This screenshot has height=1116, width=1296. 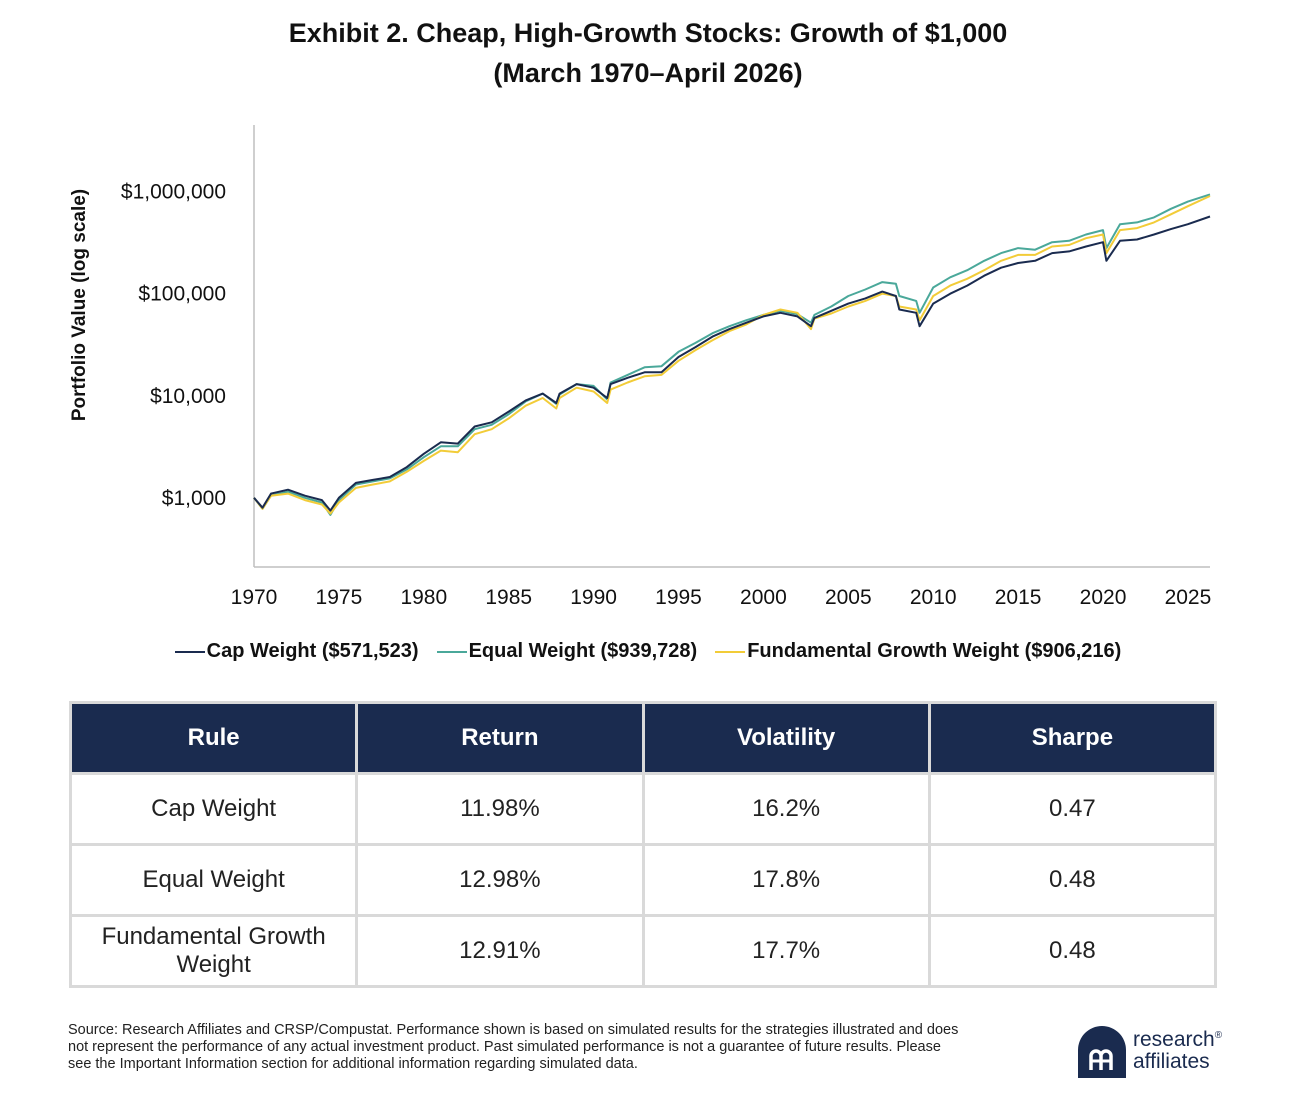 What do you see at coordinates (213, 738) in the screenshot?
I see `header-rule: Rule` at bounding box center [213, 738].